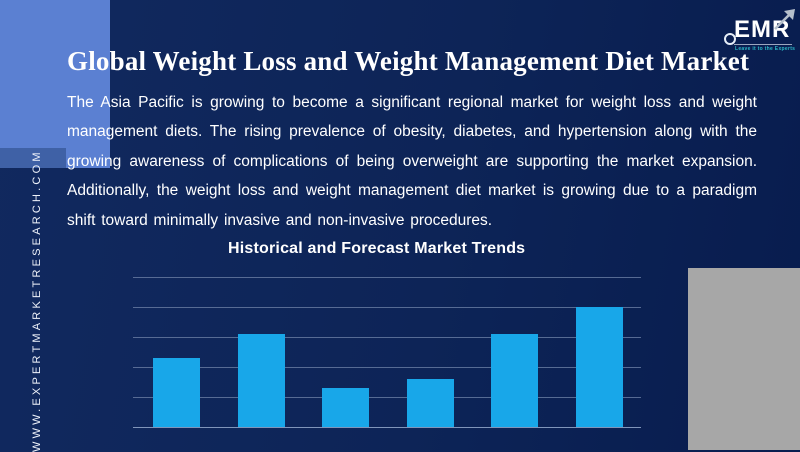  I want to click on logo-text: EMR, so click(762, 29).